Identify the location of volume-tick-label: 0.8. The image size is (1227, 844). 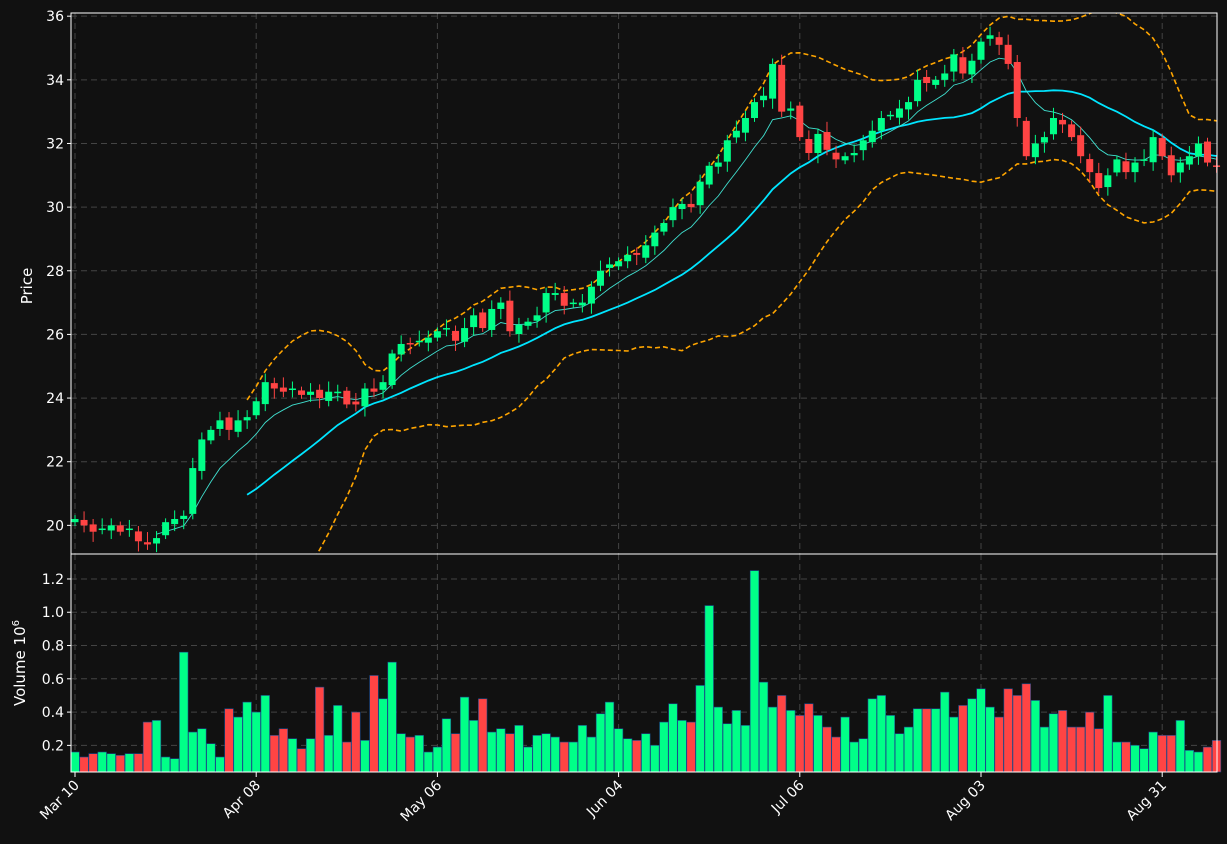
(53, 647).